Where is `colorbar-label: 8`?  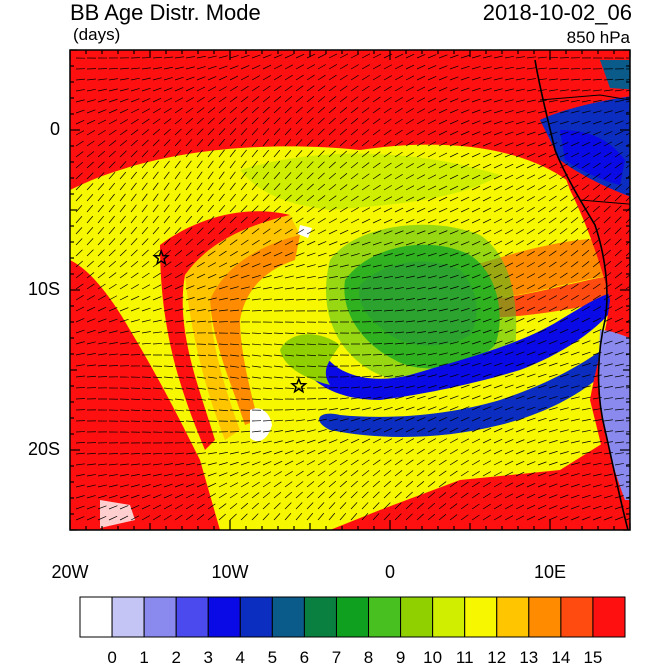 colorbar-label: 8 is located at coordinates (369, 658).